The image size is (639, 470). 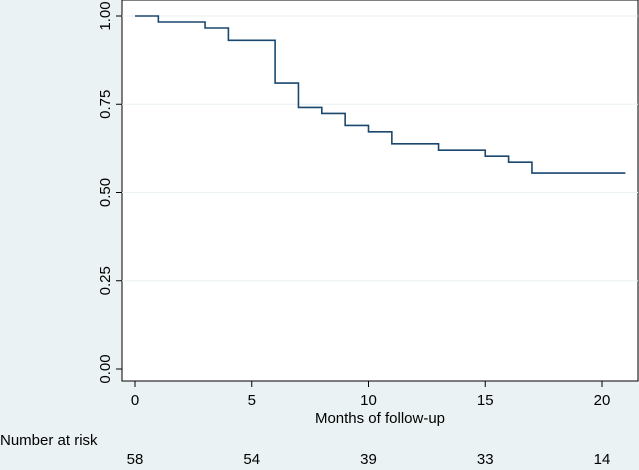 What do you see at coordinates (105, 368) in the screenshot?
I see `y-tick-label: 0.00` at bounding box center [105, 368].